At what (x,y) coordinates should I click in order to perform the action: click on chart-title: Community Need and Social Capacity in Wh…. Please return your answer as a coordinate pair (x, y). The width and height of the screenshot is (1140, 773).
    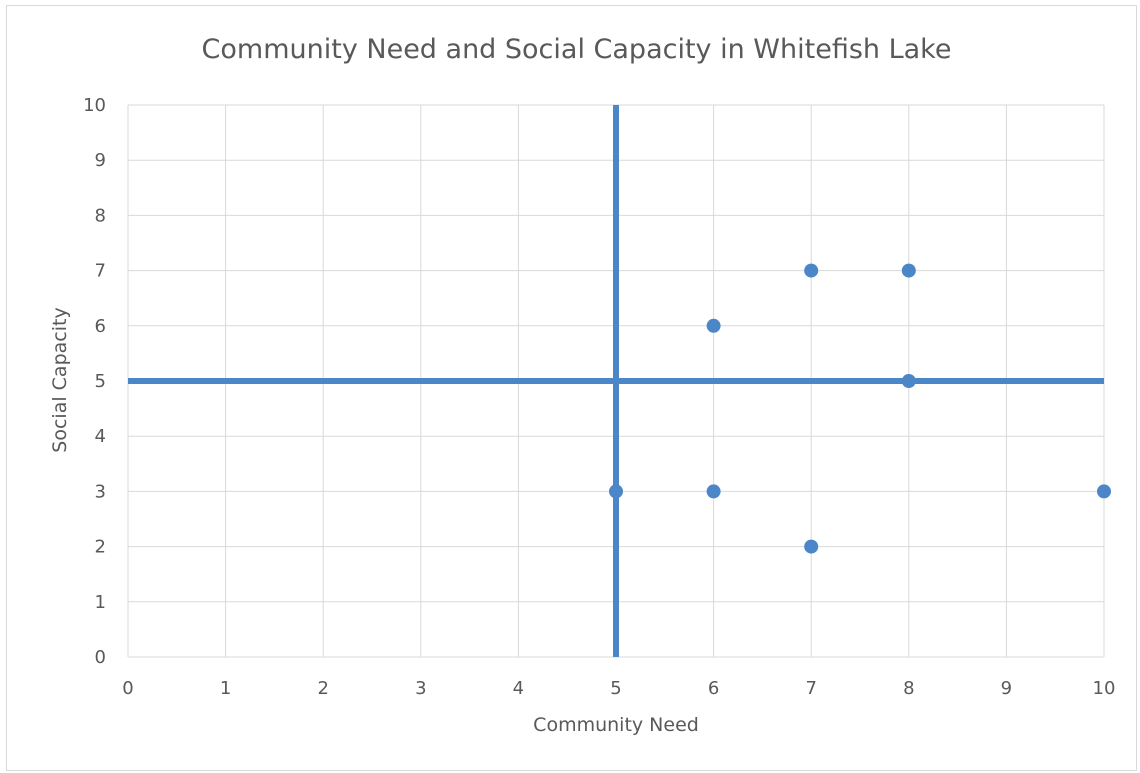
    Looking at the image, I should click on (576, 49).